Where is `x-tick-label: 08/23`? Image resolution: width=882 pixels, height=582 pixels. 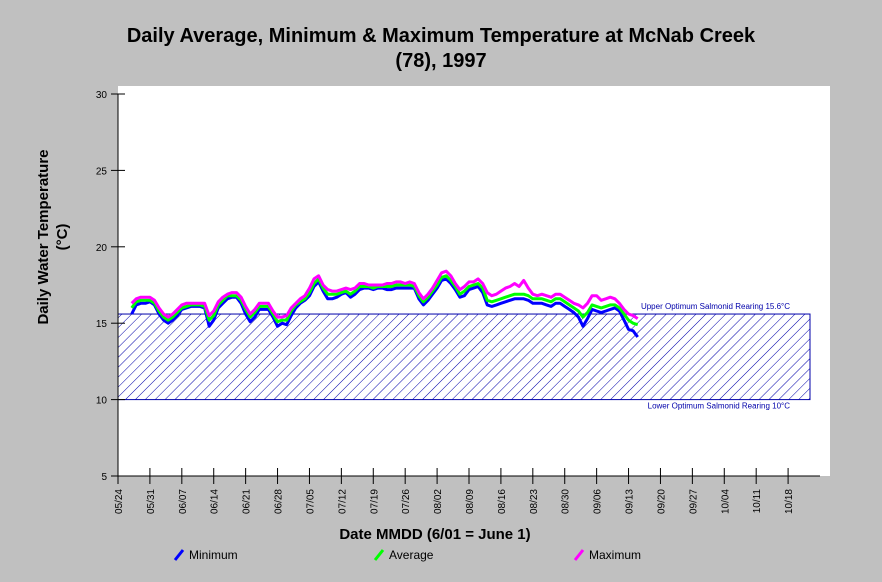 x-tick-label: 08/23 is located at coordinates (534, 501).